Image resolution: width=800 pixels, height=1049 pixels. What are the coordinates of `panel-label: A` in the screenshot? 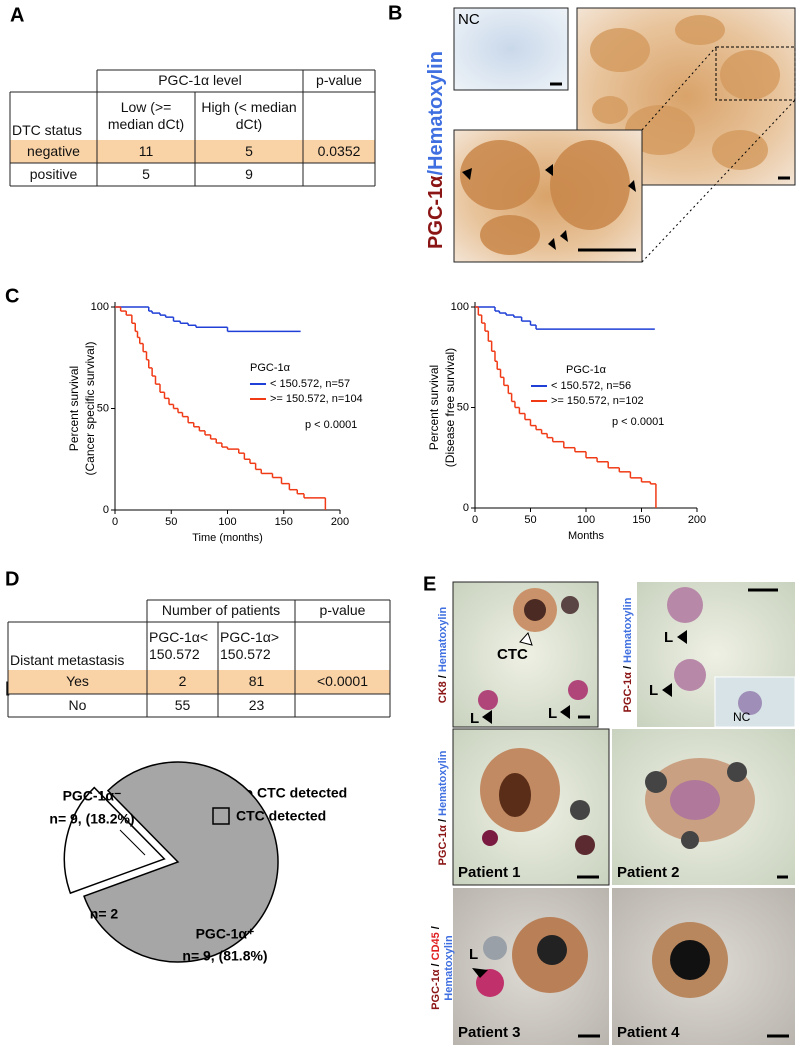 It's located at (17, 15).